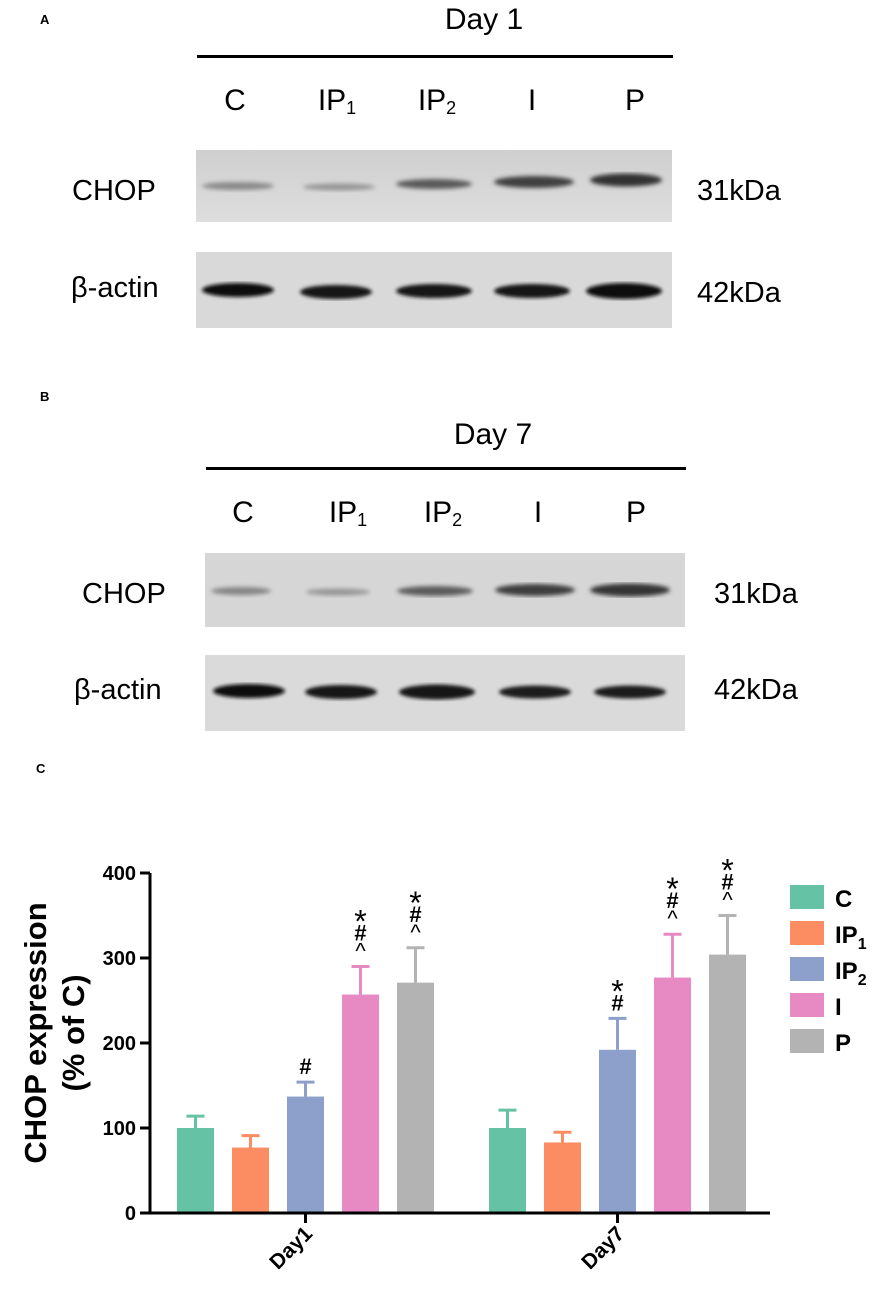  Describe the element at coordinates (35, 1032) in the screenshot. I see `y-axis-label: CHOP expression` at that location.